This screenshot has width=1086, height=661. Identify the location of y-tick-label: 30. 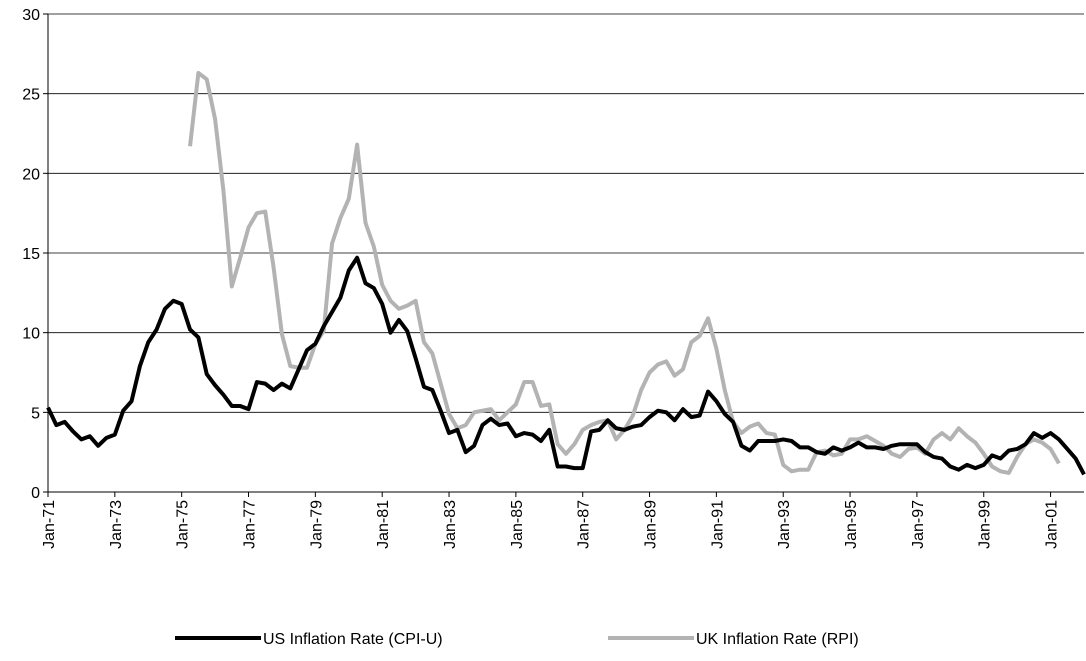
(31, 15).